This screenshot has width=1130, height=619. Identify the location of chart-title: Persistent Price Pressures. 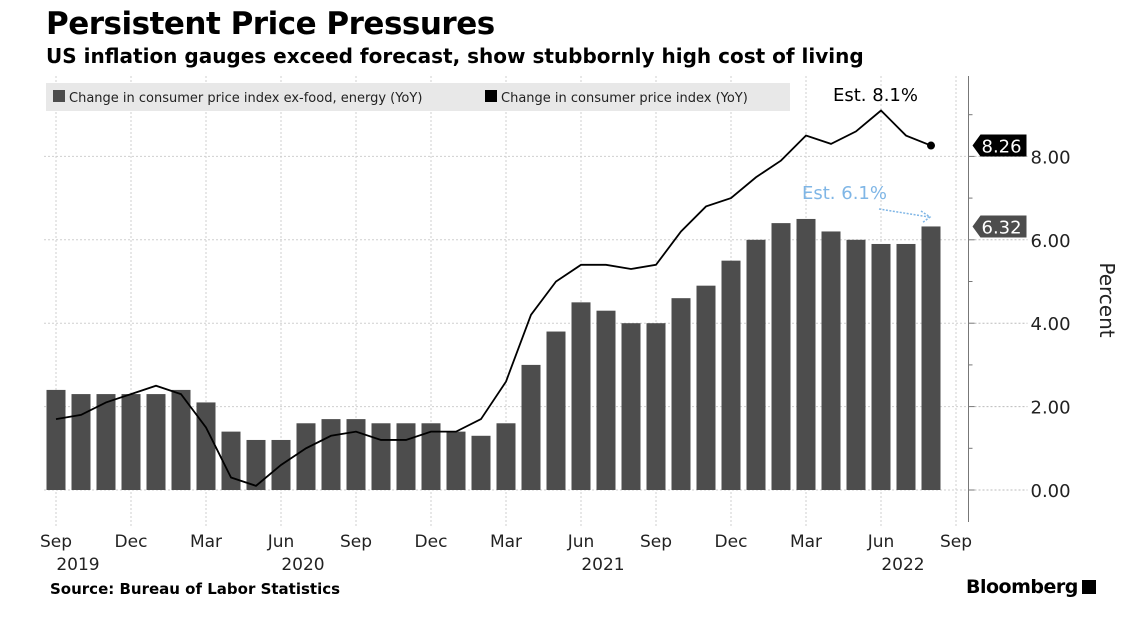
(270, 24).